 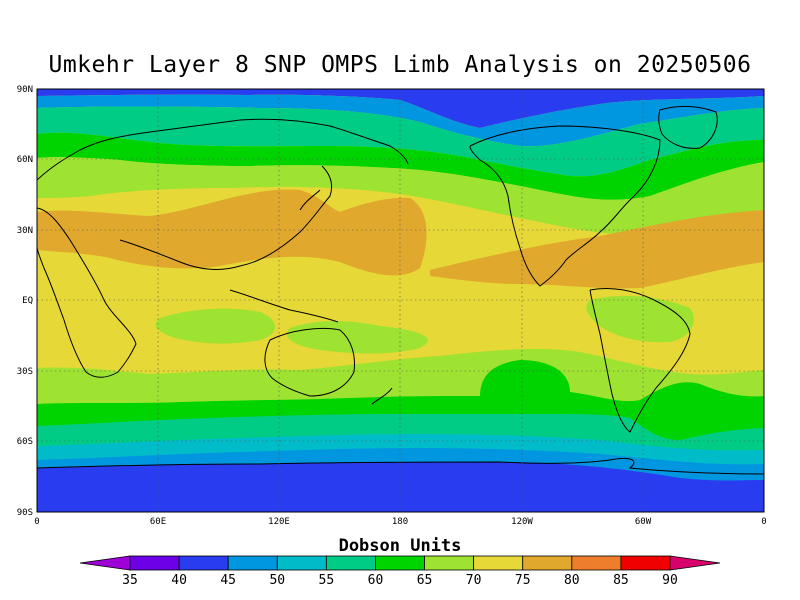 I want to click on coast-japan, so click(x=310, y=200).